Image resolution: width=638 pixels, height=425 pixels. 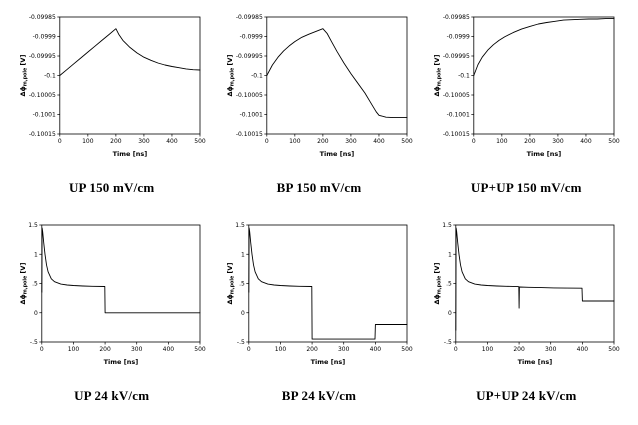 What do you see at coordinates (249, 56) in the screenshot?
I see `y-tick-label: -0.09995` at bounding box center [249, 56].